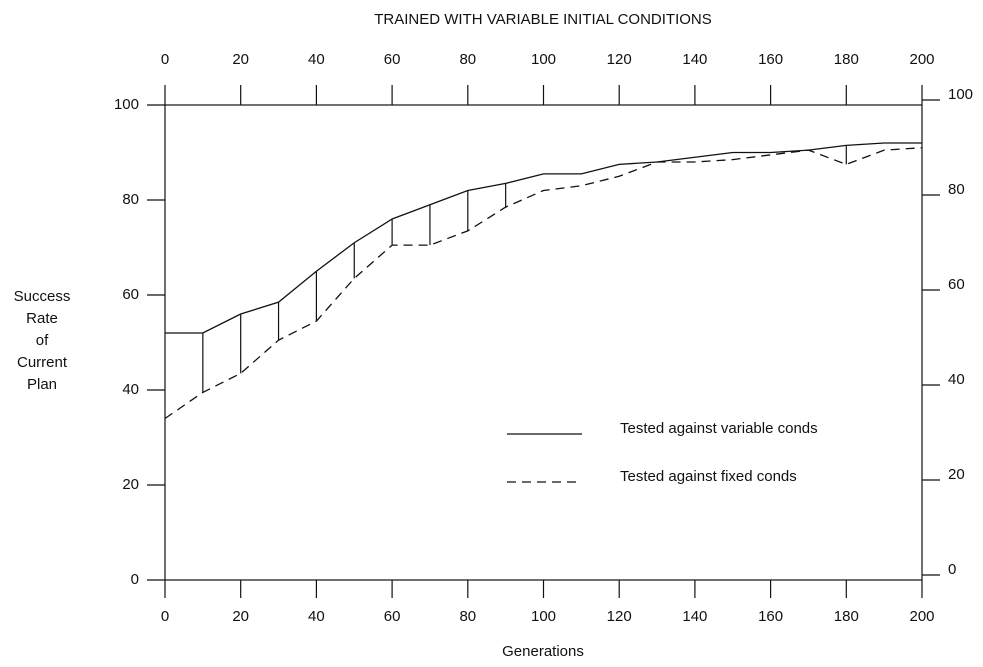  Describe the element at coordinates (960, 94) in the screenshot. I see `y-tick-label-right: 100` at that location.